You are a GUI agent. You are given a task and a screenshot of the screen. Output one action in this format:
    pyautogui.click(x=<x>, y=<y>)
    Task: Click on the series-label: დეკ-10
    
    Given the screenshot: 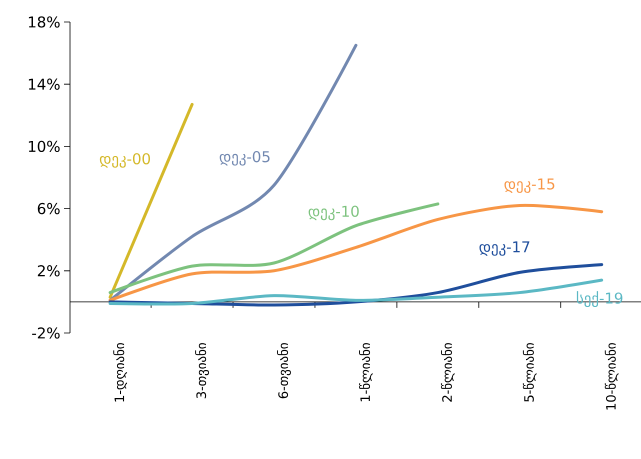 What is the action you would take?
    pyautogui.click(x=333, y=213)
    